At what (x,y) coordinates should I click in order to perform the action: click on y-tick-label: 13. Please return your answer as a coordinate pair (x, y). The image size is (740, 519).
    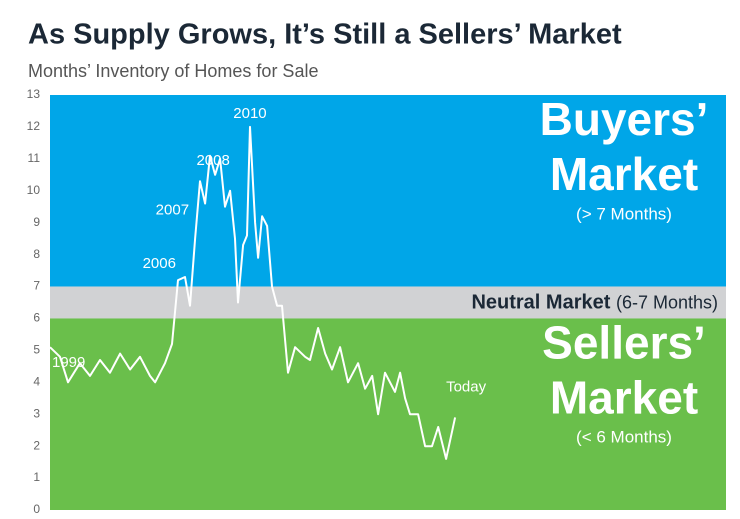
    Looking at the image, I should click on (34, 94).